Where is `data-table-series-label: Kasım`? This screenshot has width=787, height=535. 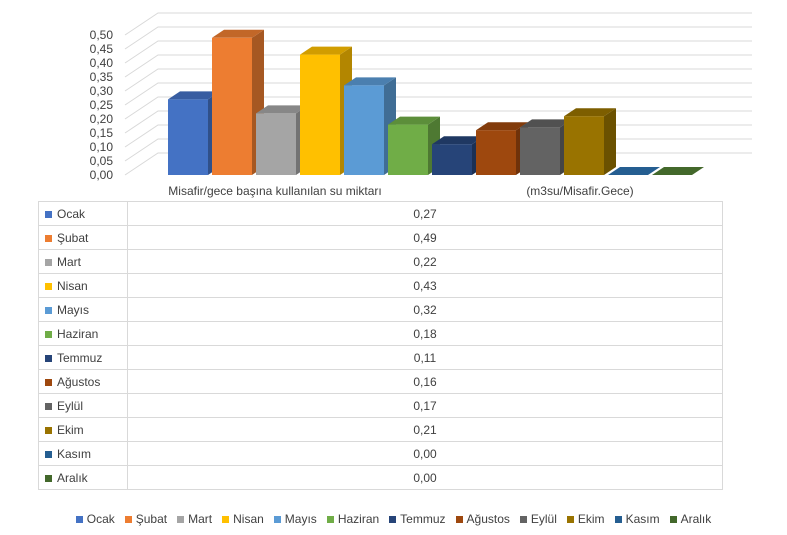 data-table-series-label: Kasım is located at coordinates (83, 453).